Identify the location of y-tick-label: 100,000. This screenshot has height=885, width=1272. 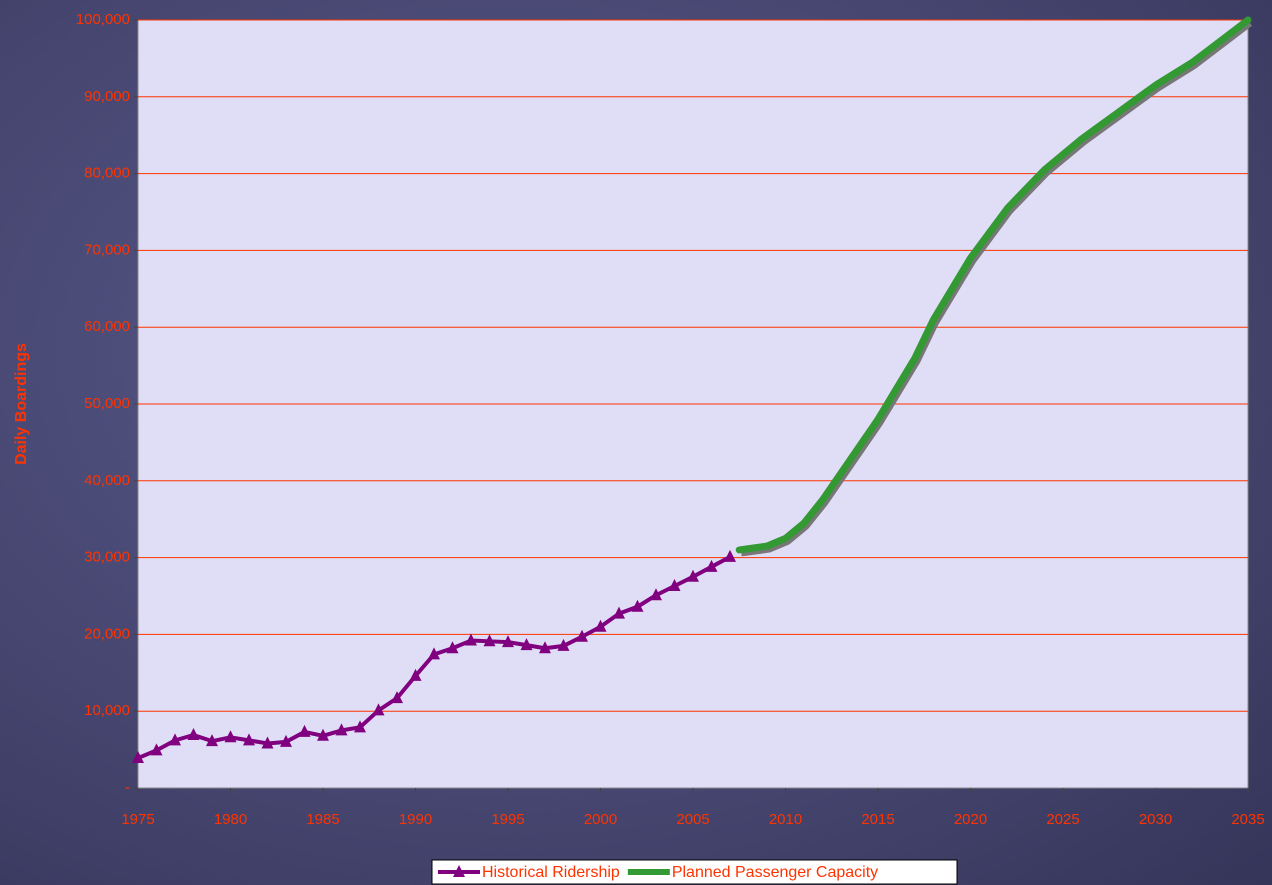
(103, 19).